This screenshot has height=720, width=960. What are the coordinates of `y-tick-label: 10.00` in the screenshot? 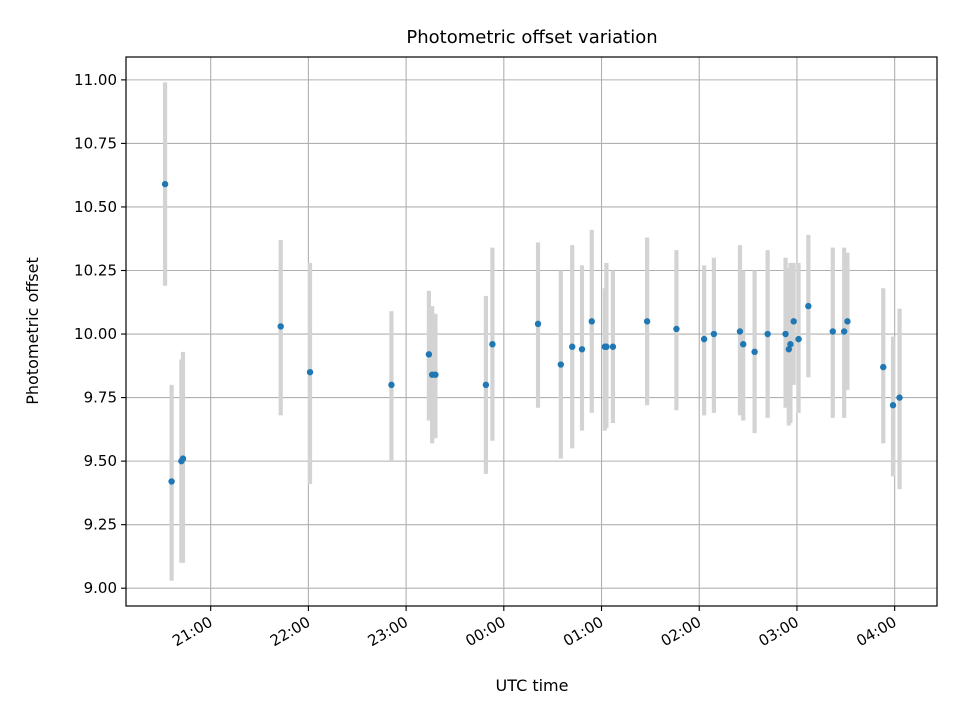 It's located at (95, 334).